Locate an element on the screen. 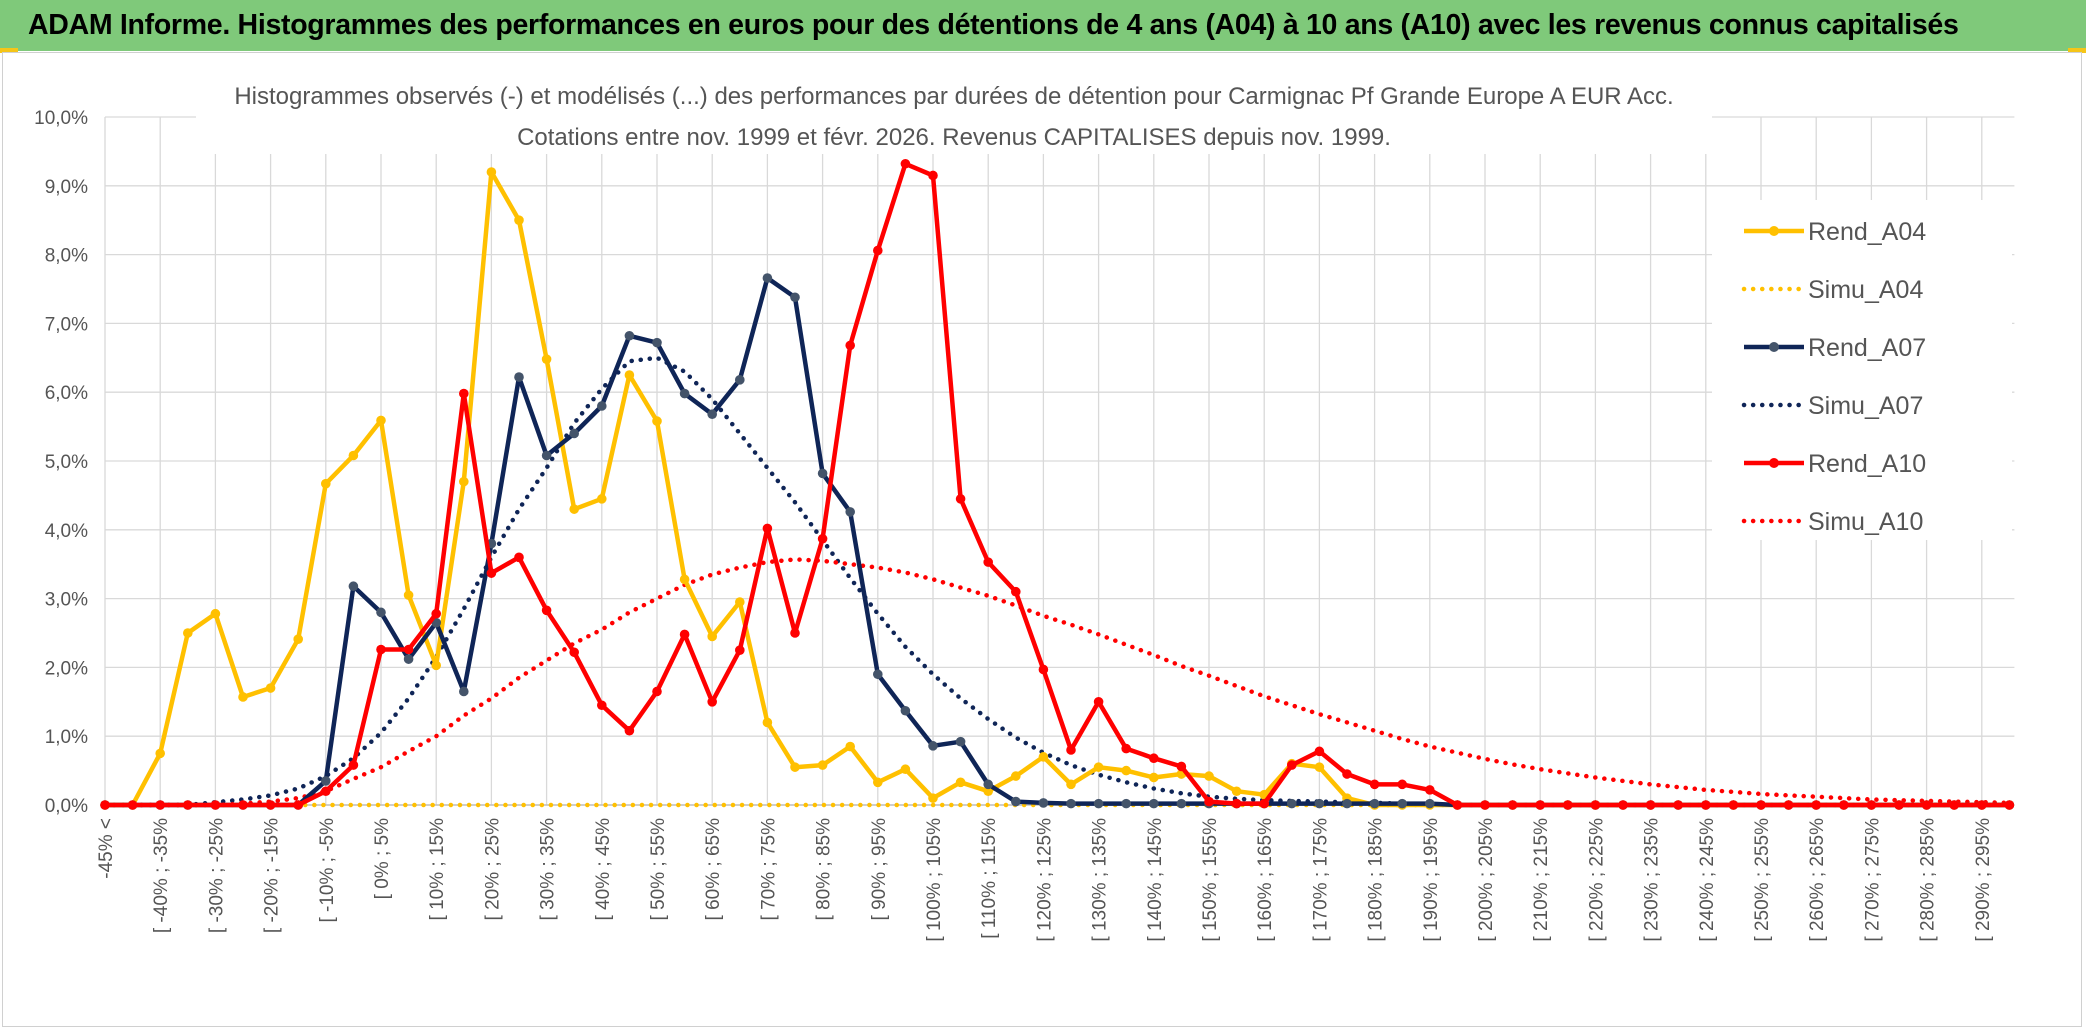 The height and width of the screenshot is (1031, 2086). legend-item-Rend_A10: Rend_A10 is located at coordinates (1835, 464).